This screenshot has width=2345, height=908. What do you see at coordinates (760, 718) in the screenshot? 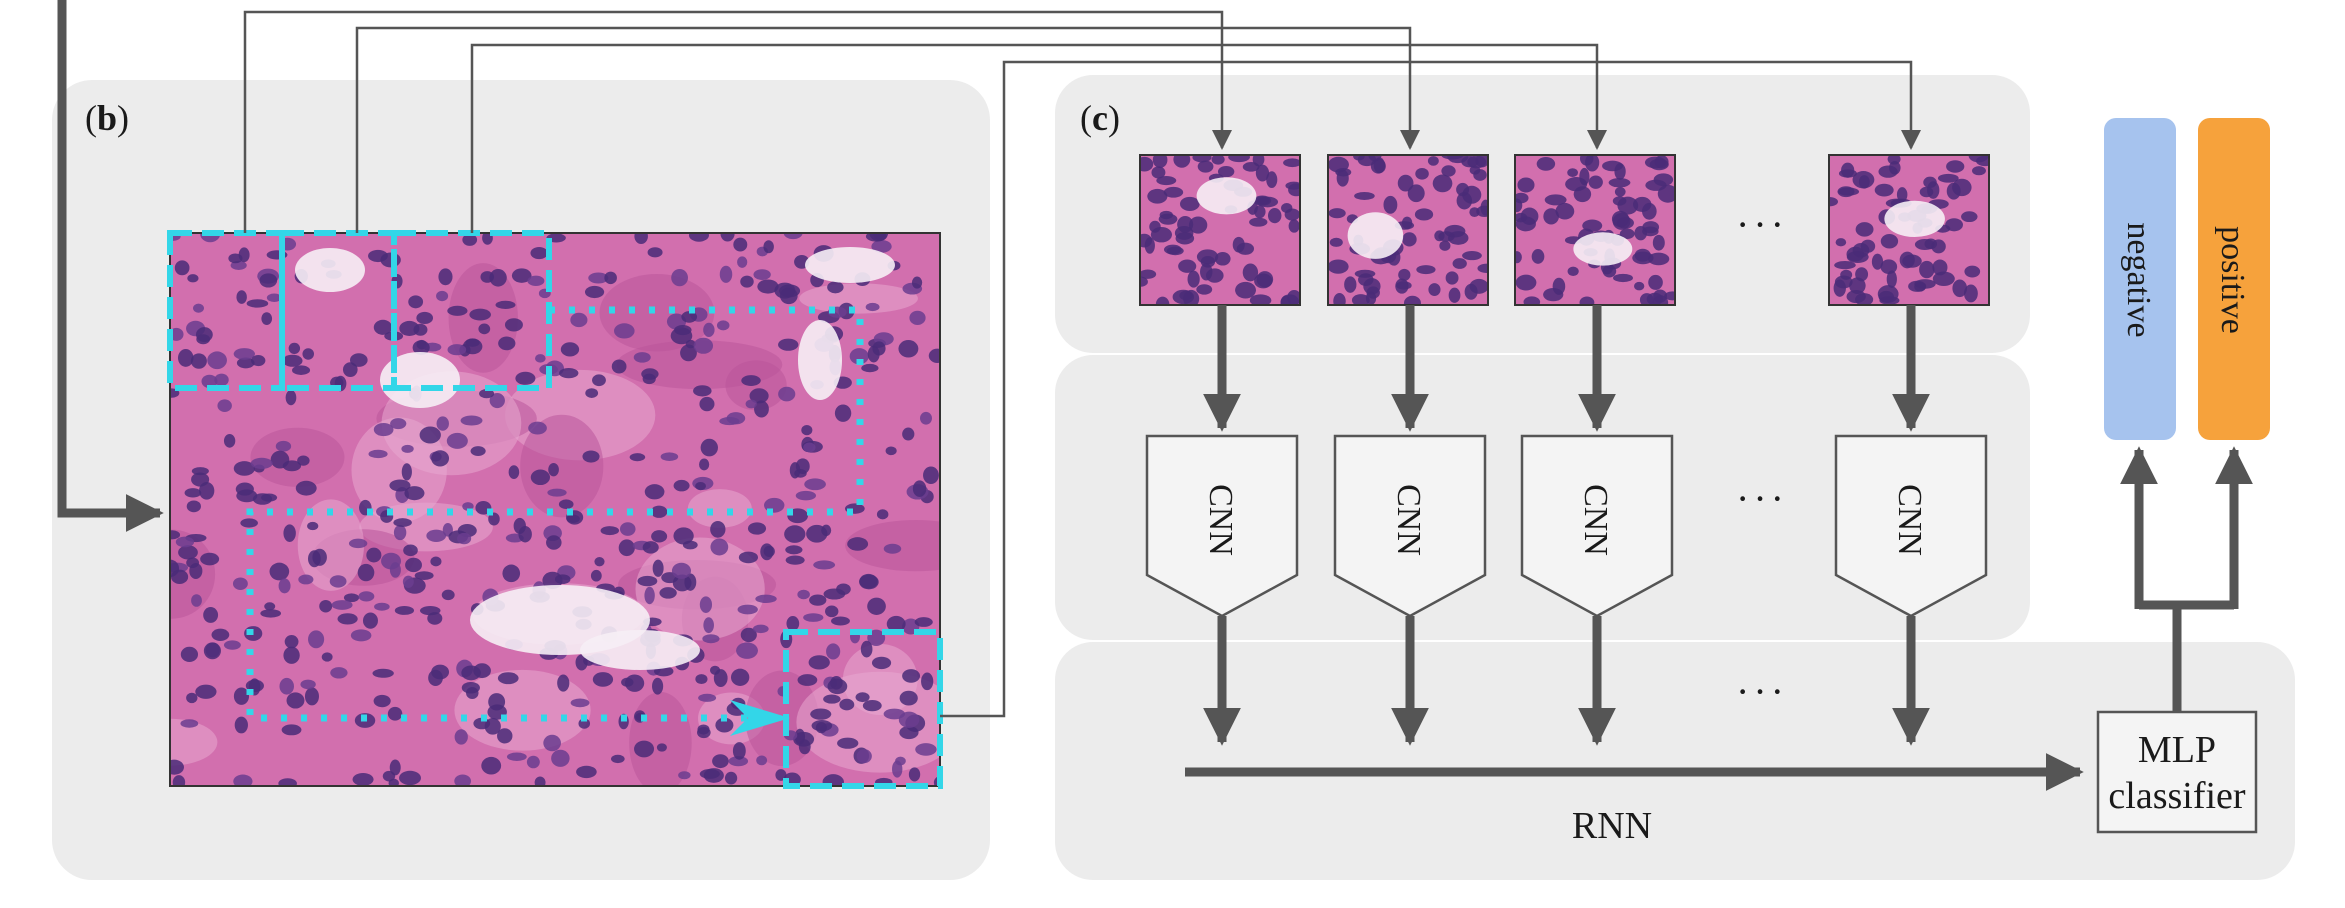
I see `scan-path-arrow` at bounding box center [760, 718].